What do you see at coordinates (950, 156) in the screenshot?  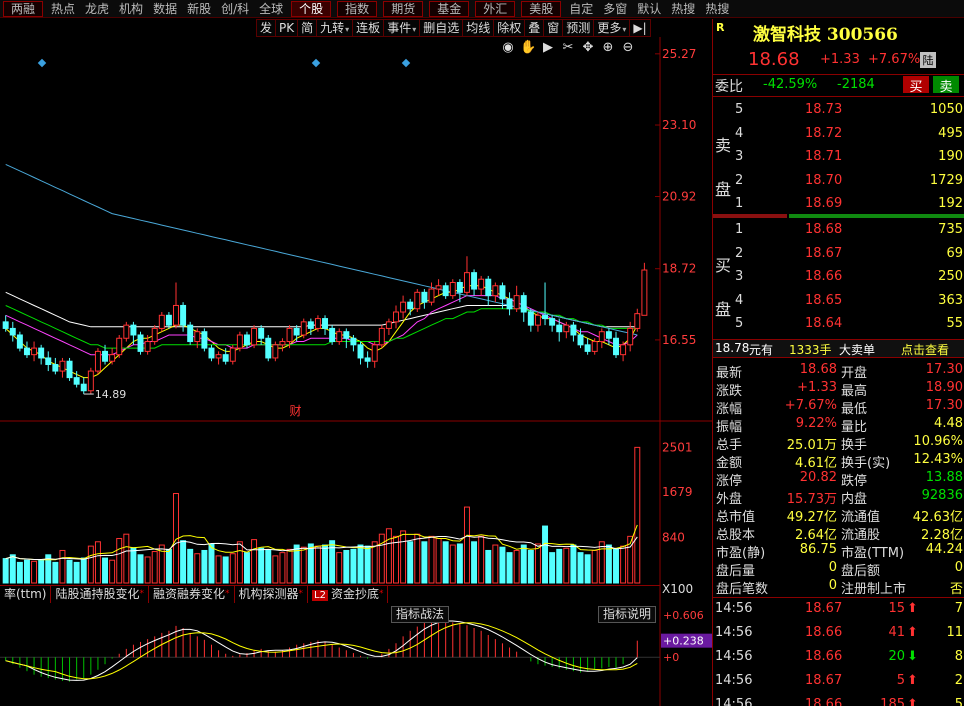 I see `level-volume: 190` at bounding box center [950, 156].